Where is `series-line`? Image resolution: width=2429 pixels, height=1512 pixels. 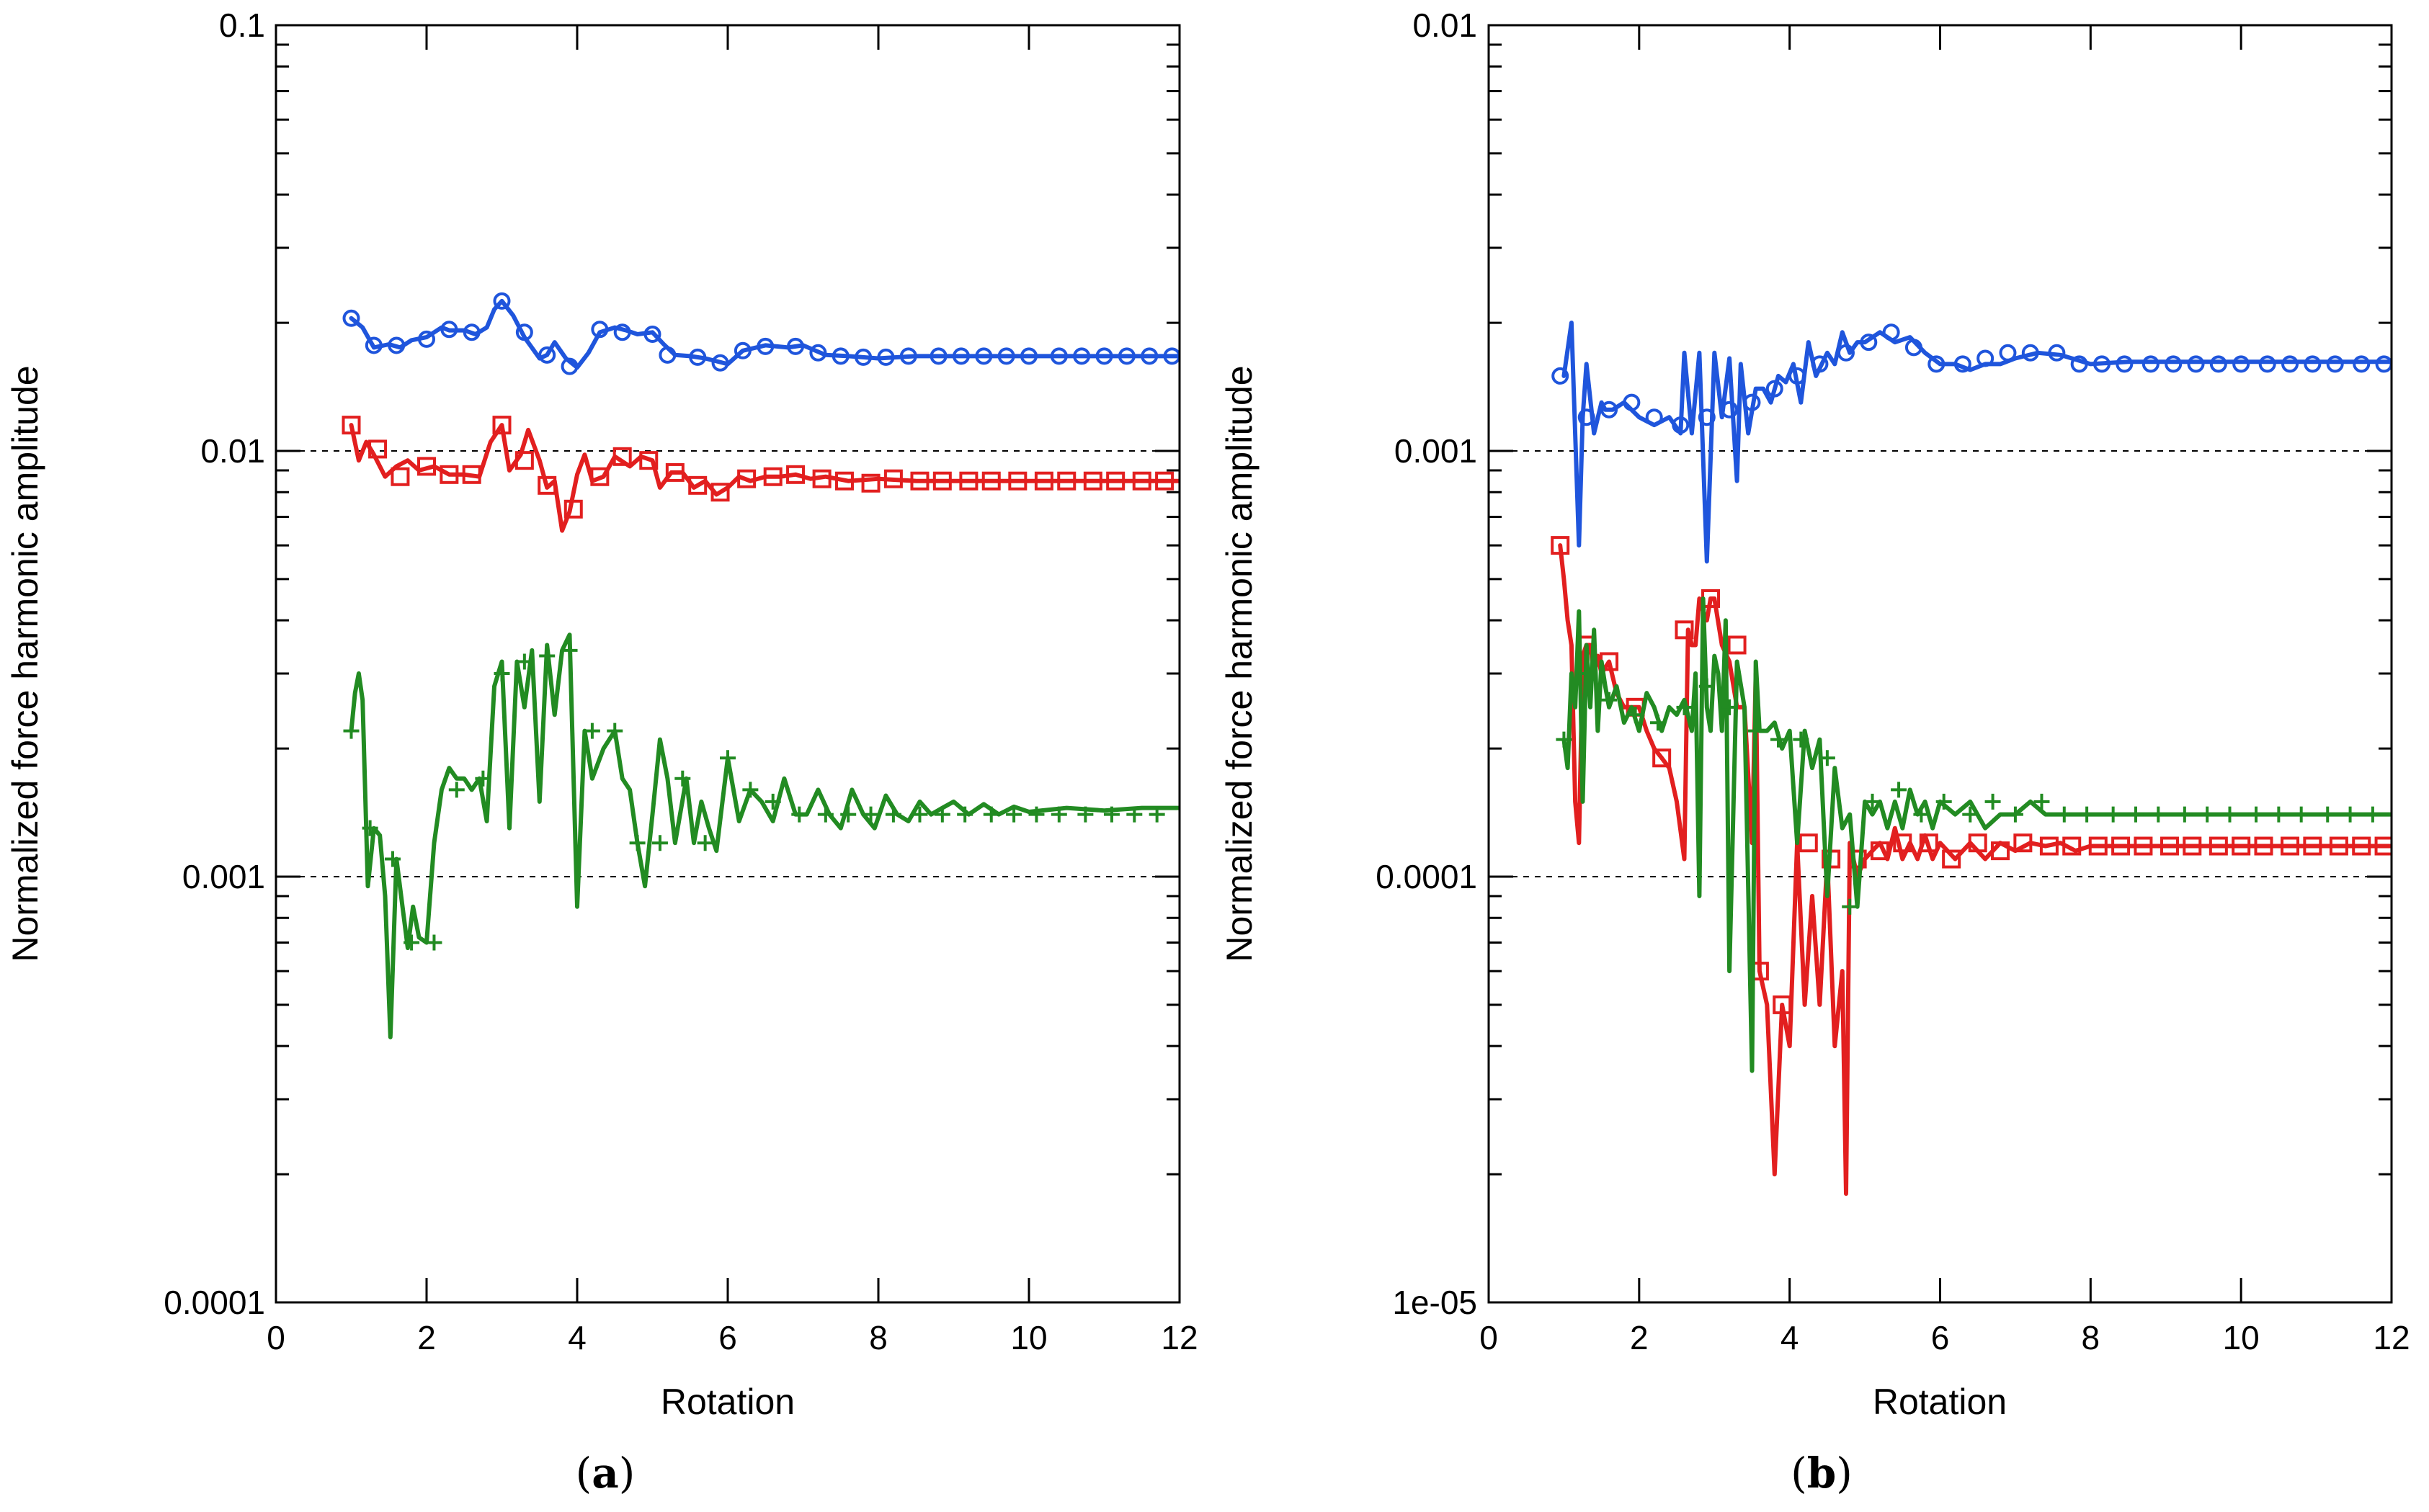
series-line is located at coordinates (764, 334).